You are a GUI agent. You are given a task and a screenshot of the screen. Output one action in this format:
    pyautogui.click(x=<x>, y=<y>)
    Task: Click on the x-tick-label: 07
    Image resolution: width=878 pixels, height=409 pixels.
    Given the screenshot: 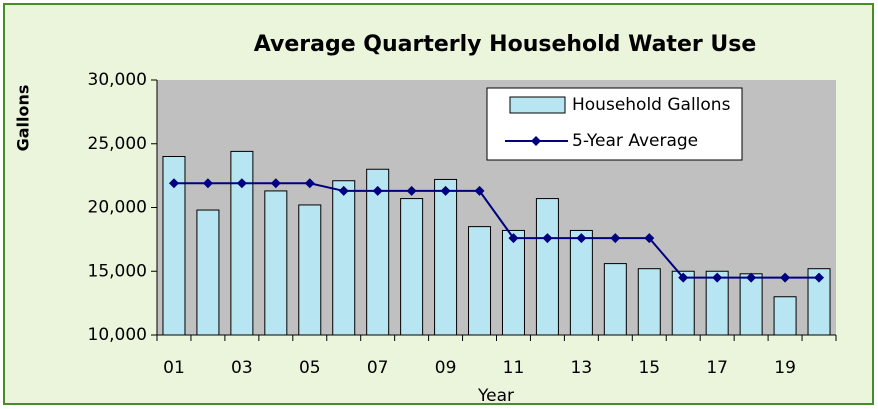 What is the action you would take?
    pyautogui.click(x=378, y=368)
    